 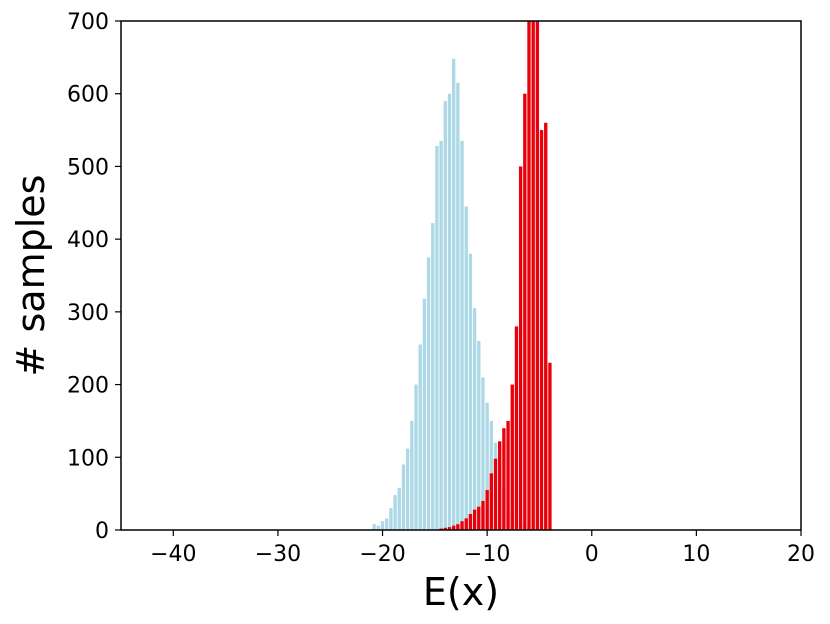 What do you see at coordinates (382, 554) in the screenshot?
I see `x-tick-label: −20` at bounding box center [382, 554].